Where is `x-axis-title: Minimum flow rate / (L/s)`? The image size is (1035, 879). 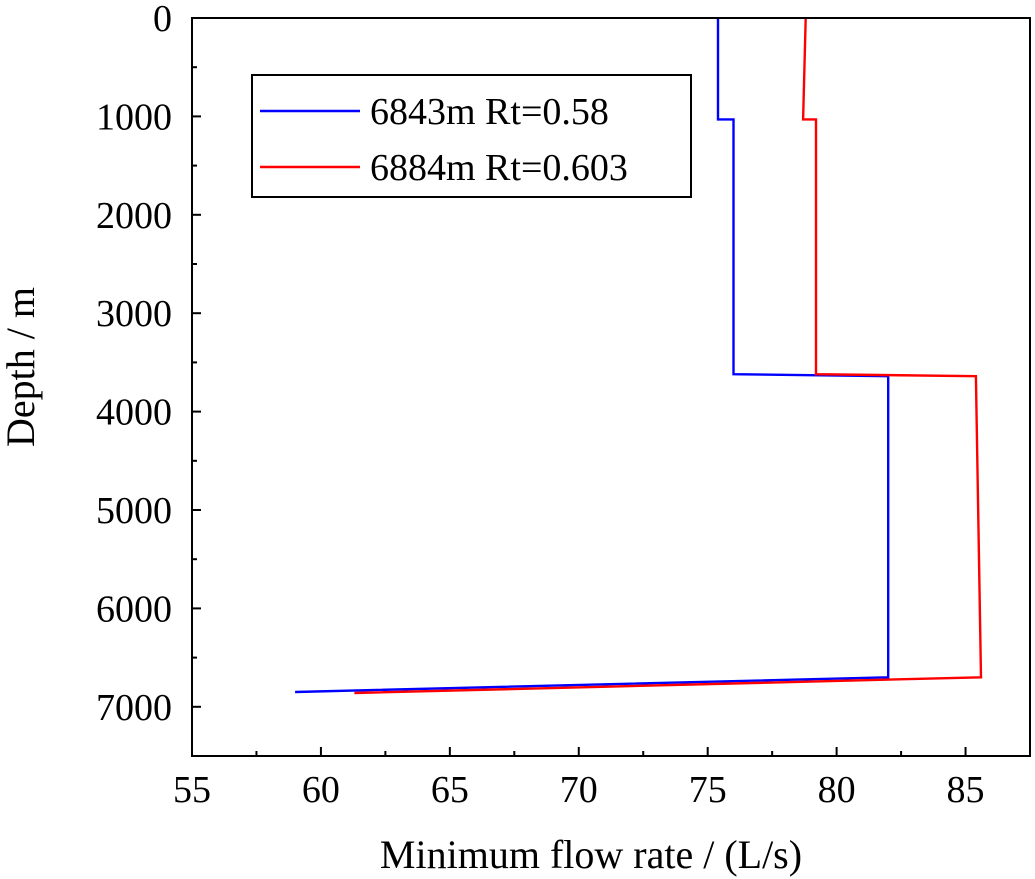
x-axis-title: Minimum flow rate / (L/s) is located at coordinates (591, 854).